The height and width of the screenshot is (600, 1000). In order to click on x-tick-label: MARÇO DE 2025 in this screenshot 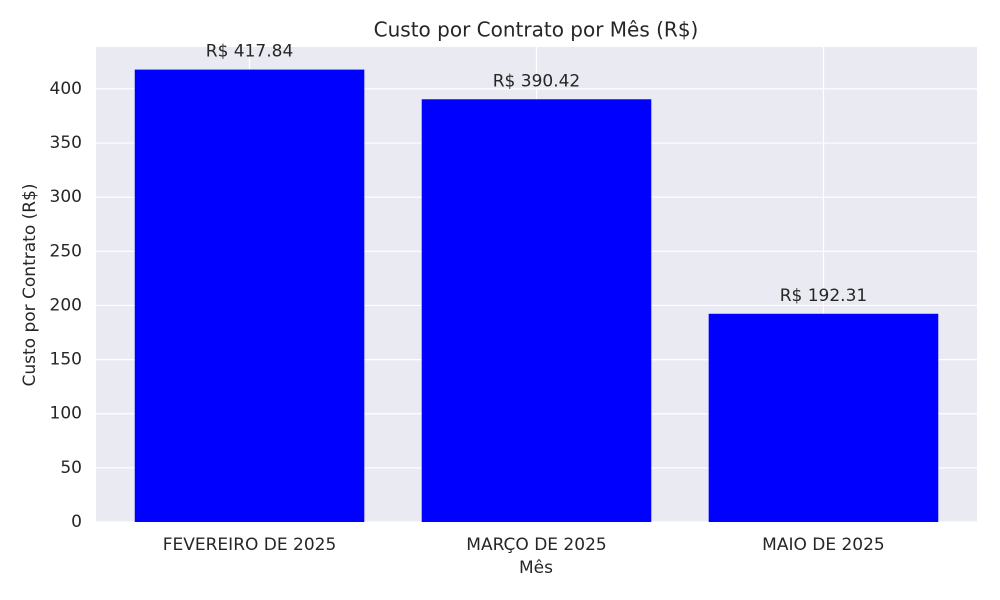, I will do `click(536, 545)`.